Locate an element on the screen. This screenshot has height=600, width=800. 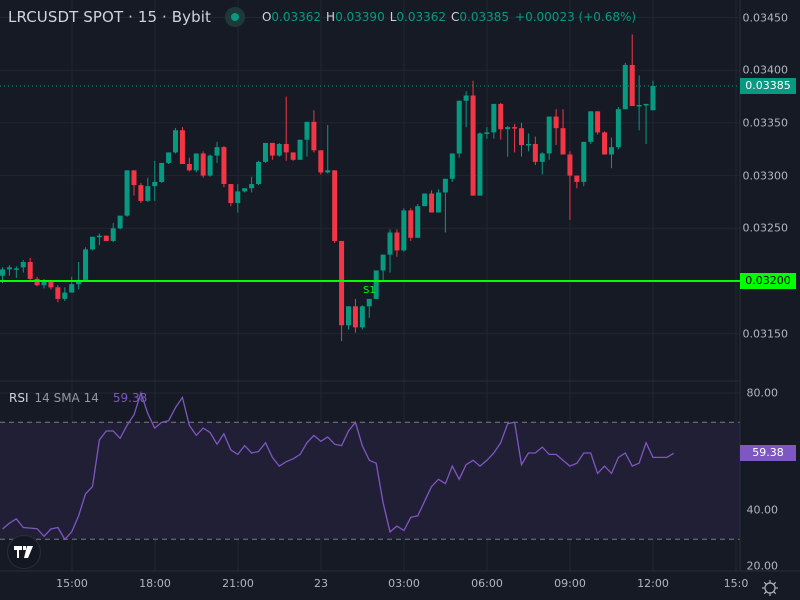
rsi-tick-label: 80.00 is located at coordinates (762, 393).